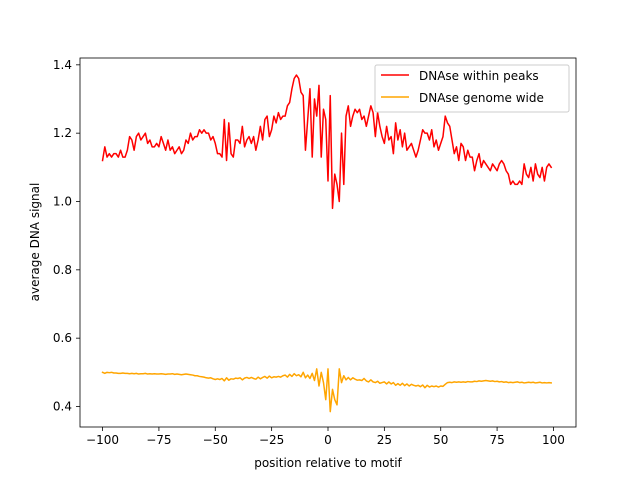  What do you see at coordinates (62, 65) in the screenshot?
I see `y-tick-label: 1.4` at bounding box center [62, 65].